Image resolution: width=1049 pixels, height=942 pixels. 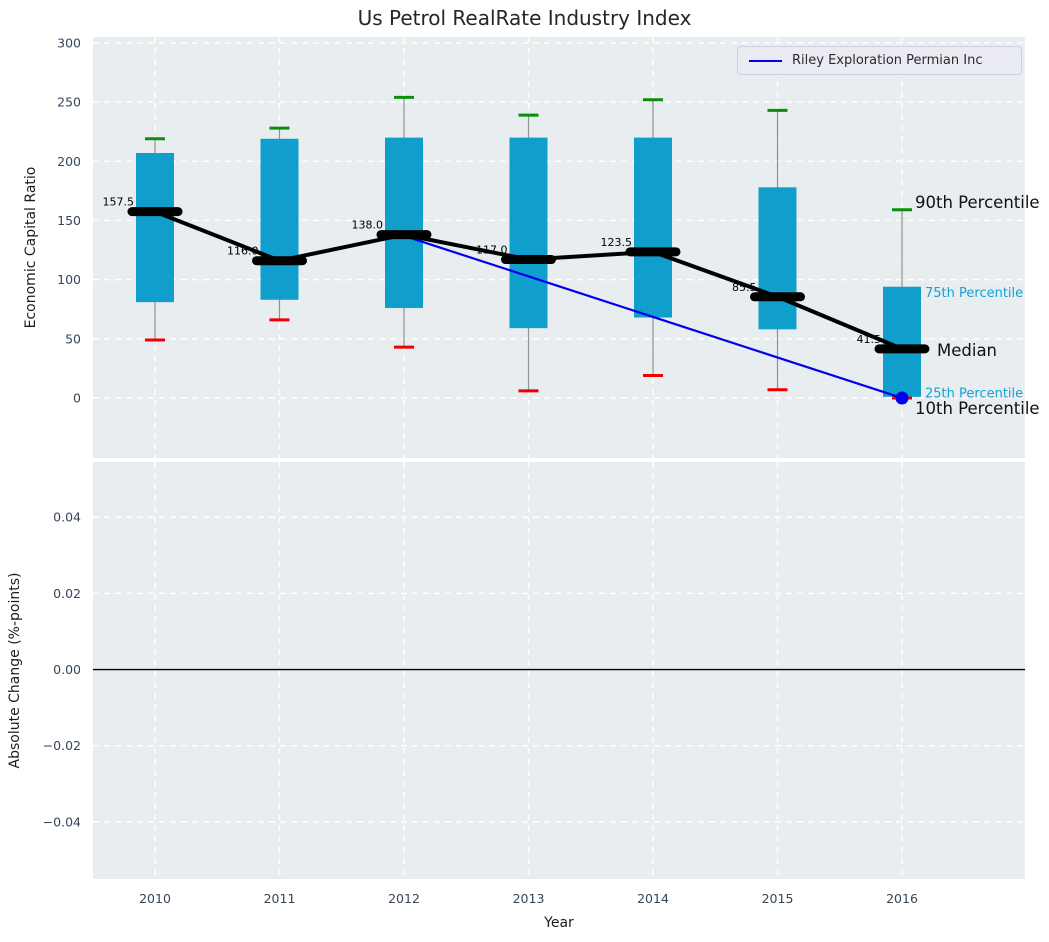 What do you see at coordinates (62, 745) in the screenshot?
I see `bottom-ytick-label: −0.02` at bounding box center [62, 745].